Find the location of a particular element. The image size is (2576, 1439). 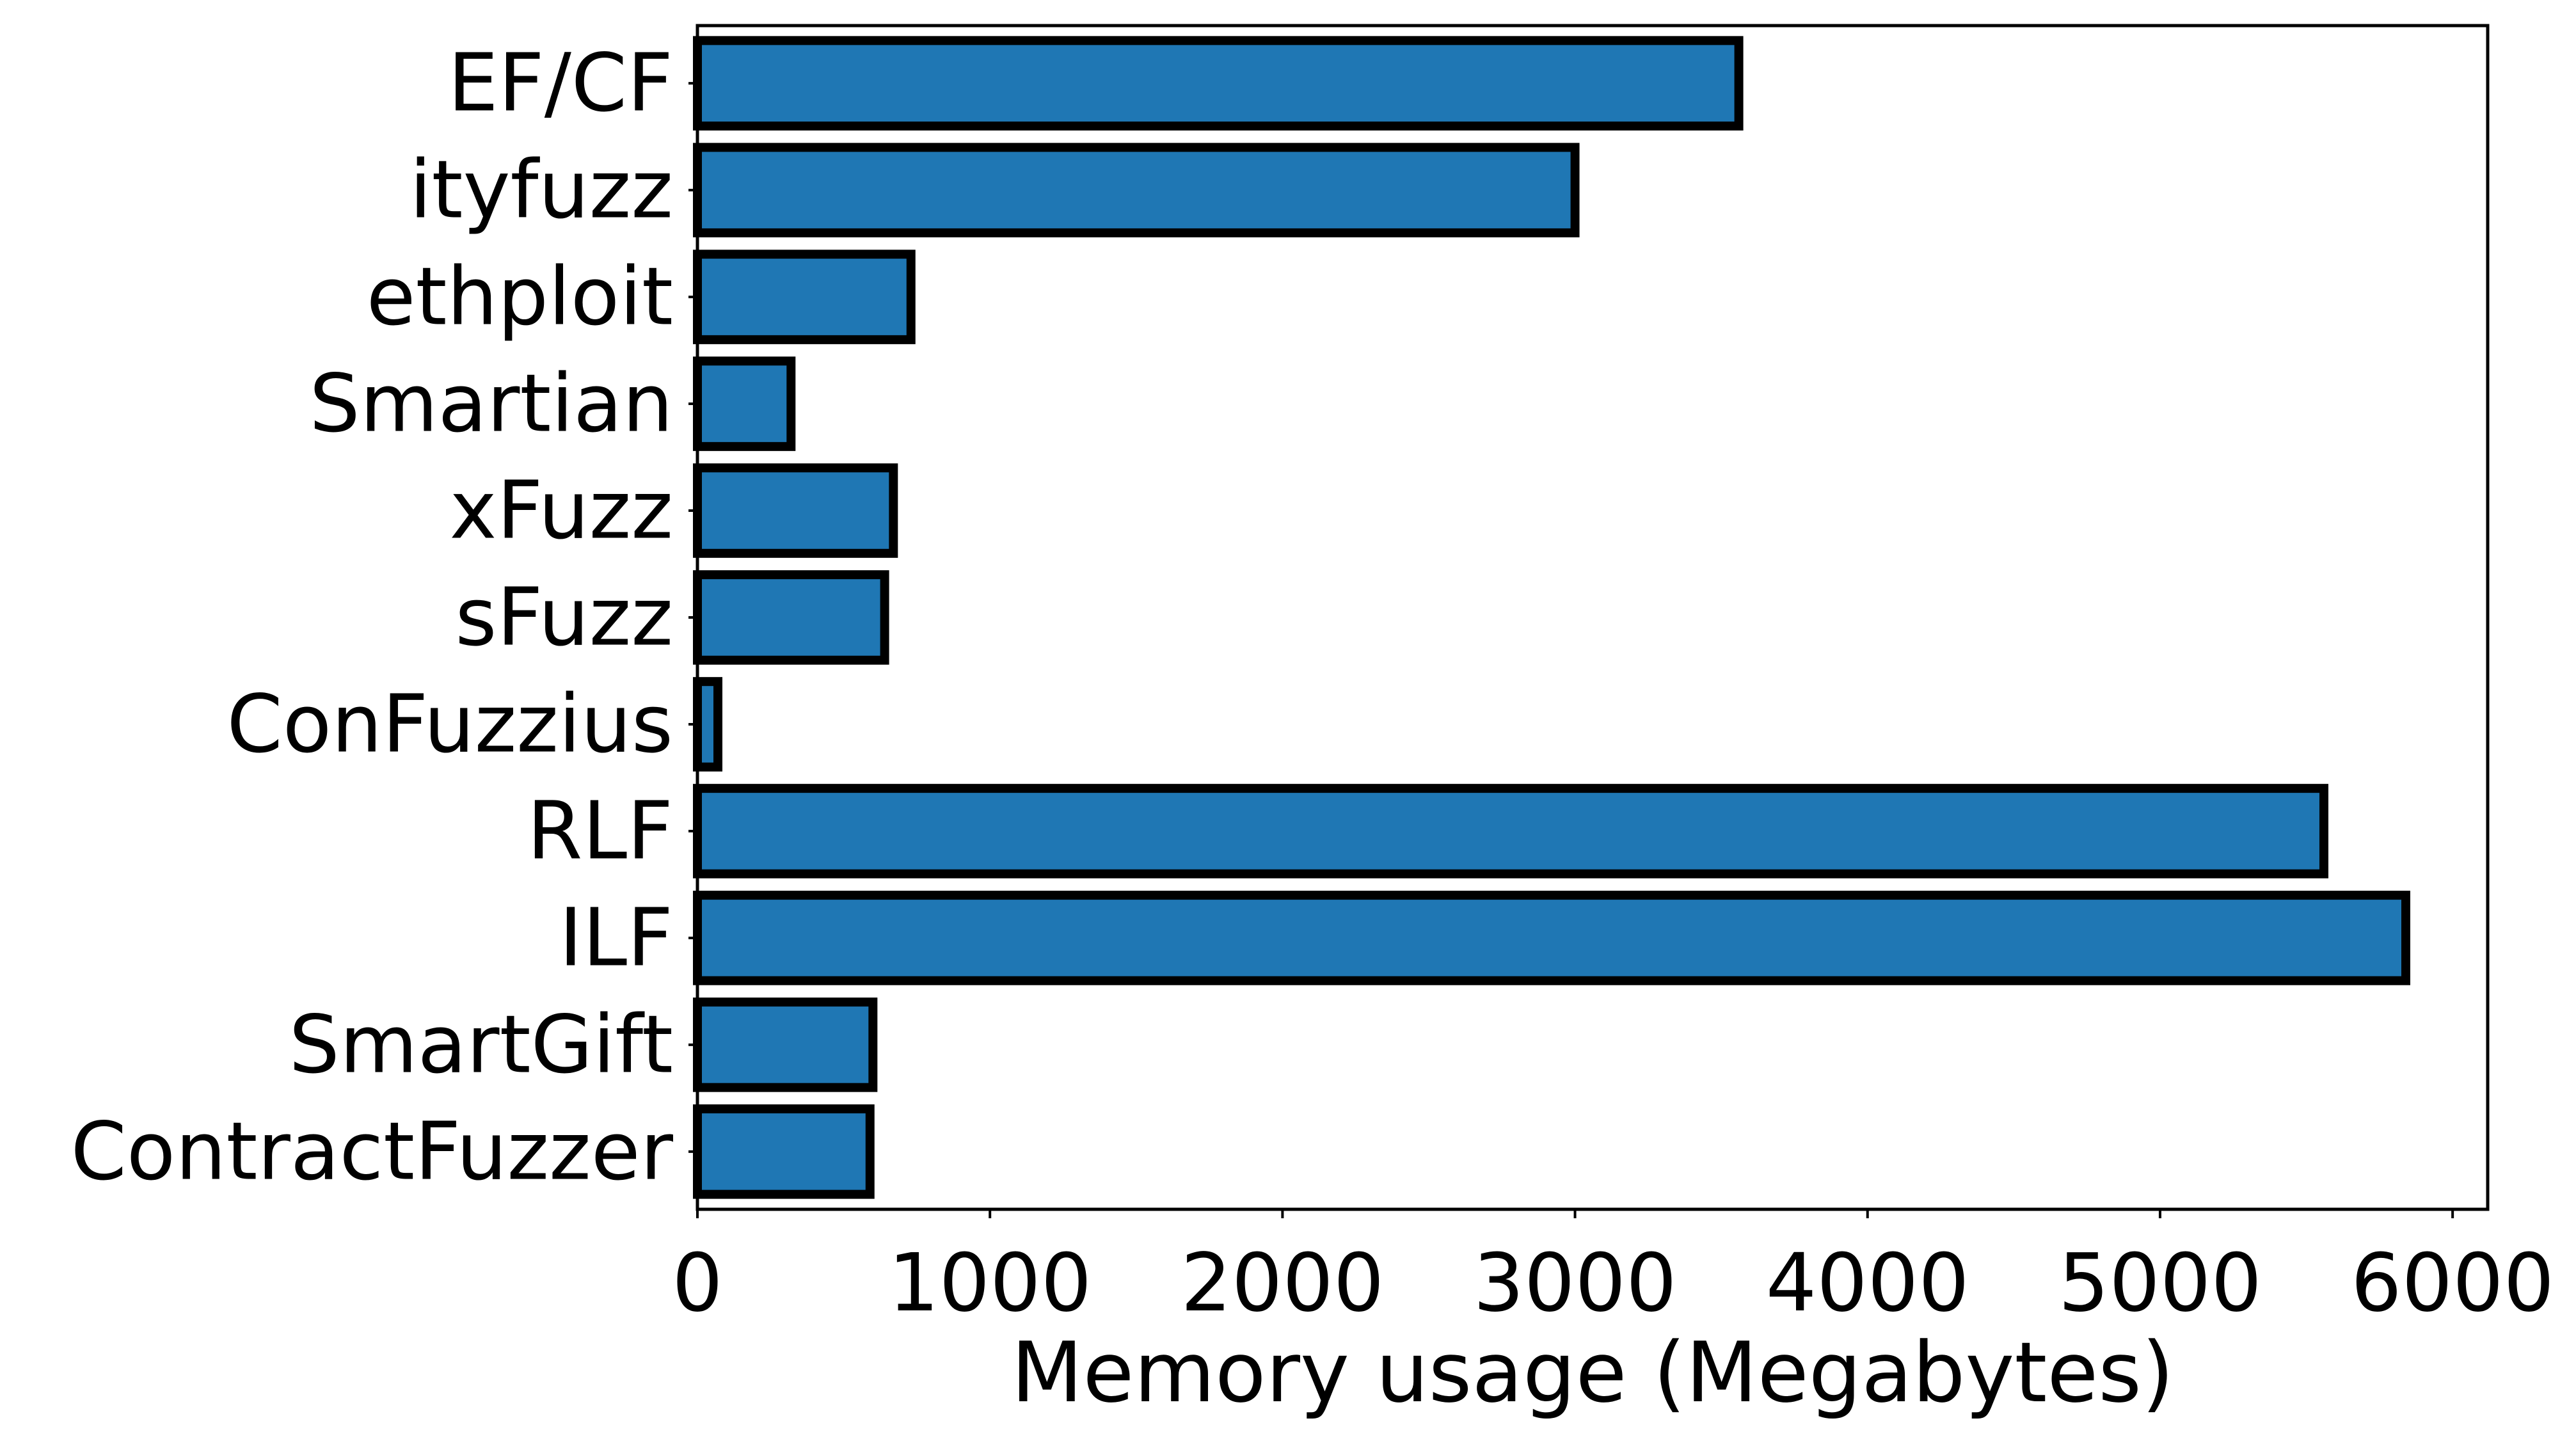

bar-ityfuzz is located at coordinates (1136, 190).